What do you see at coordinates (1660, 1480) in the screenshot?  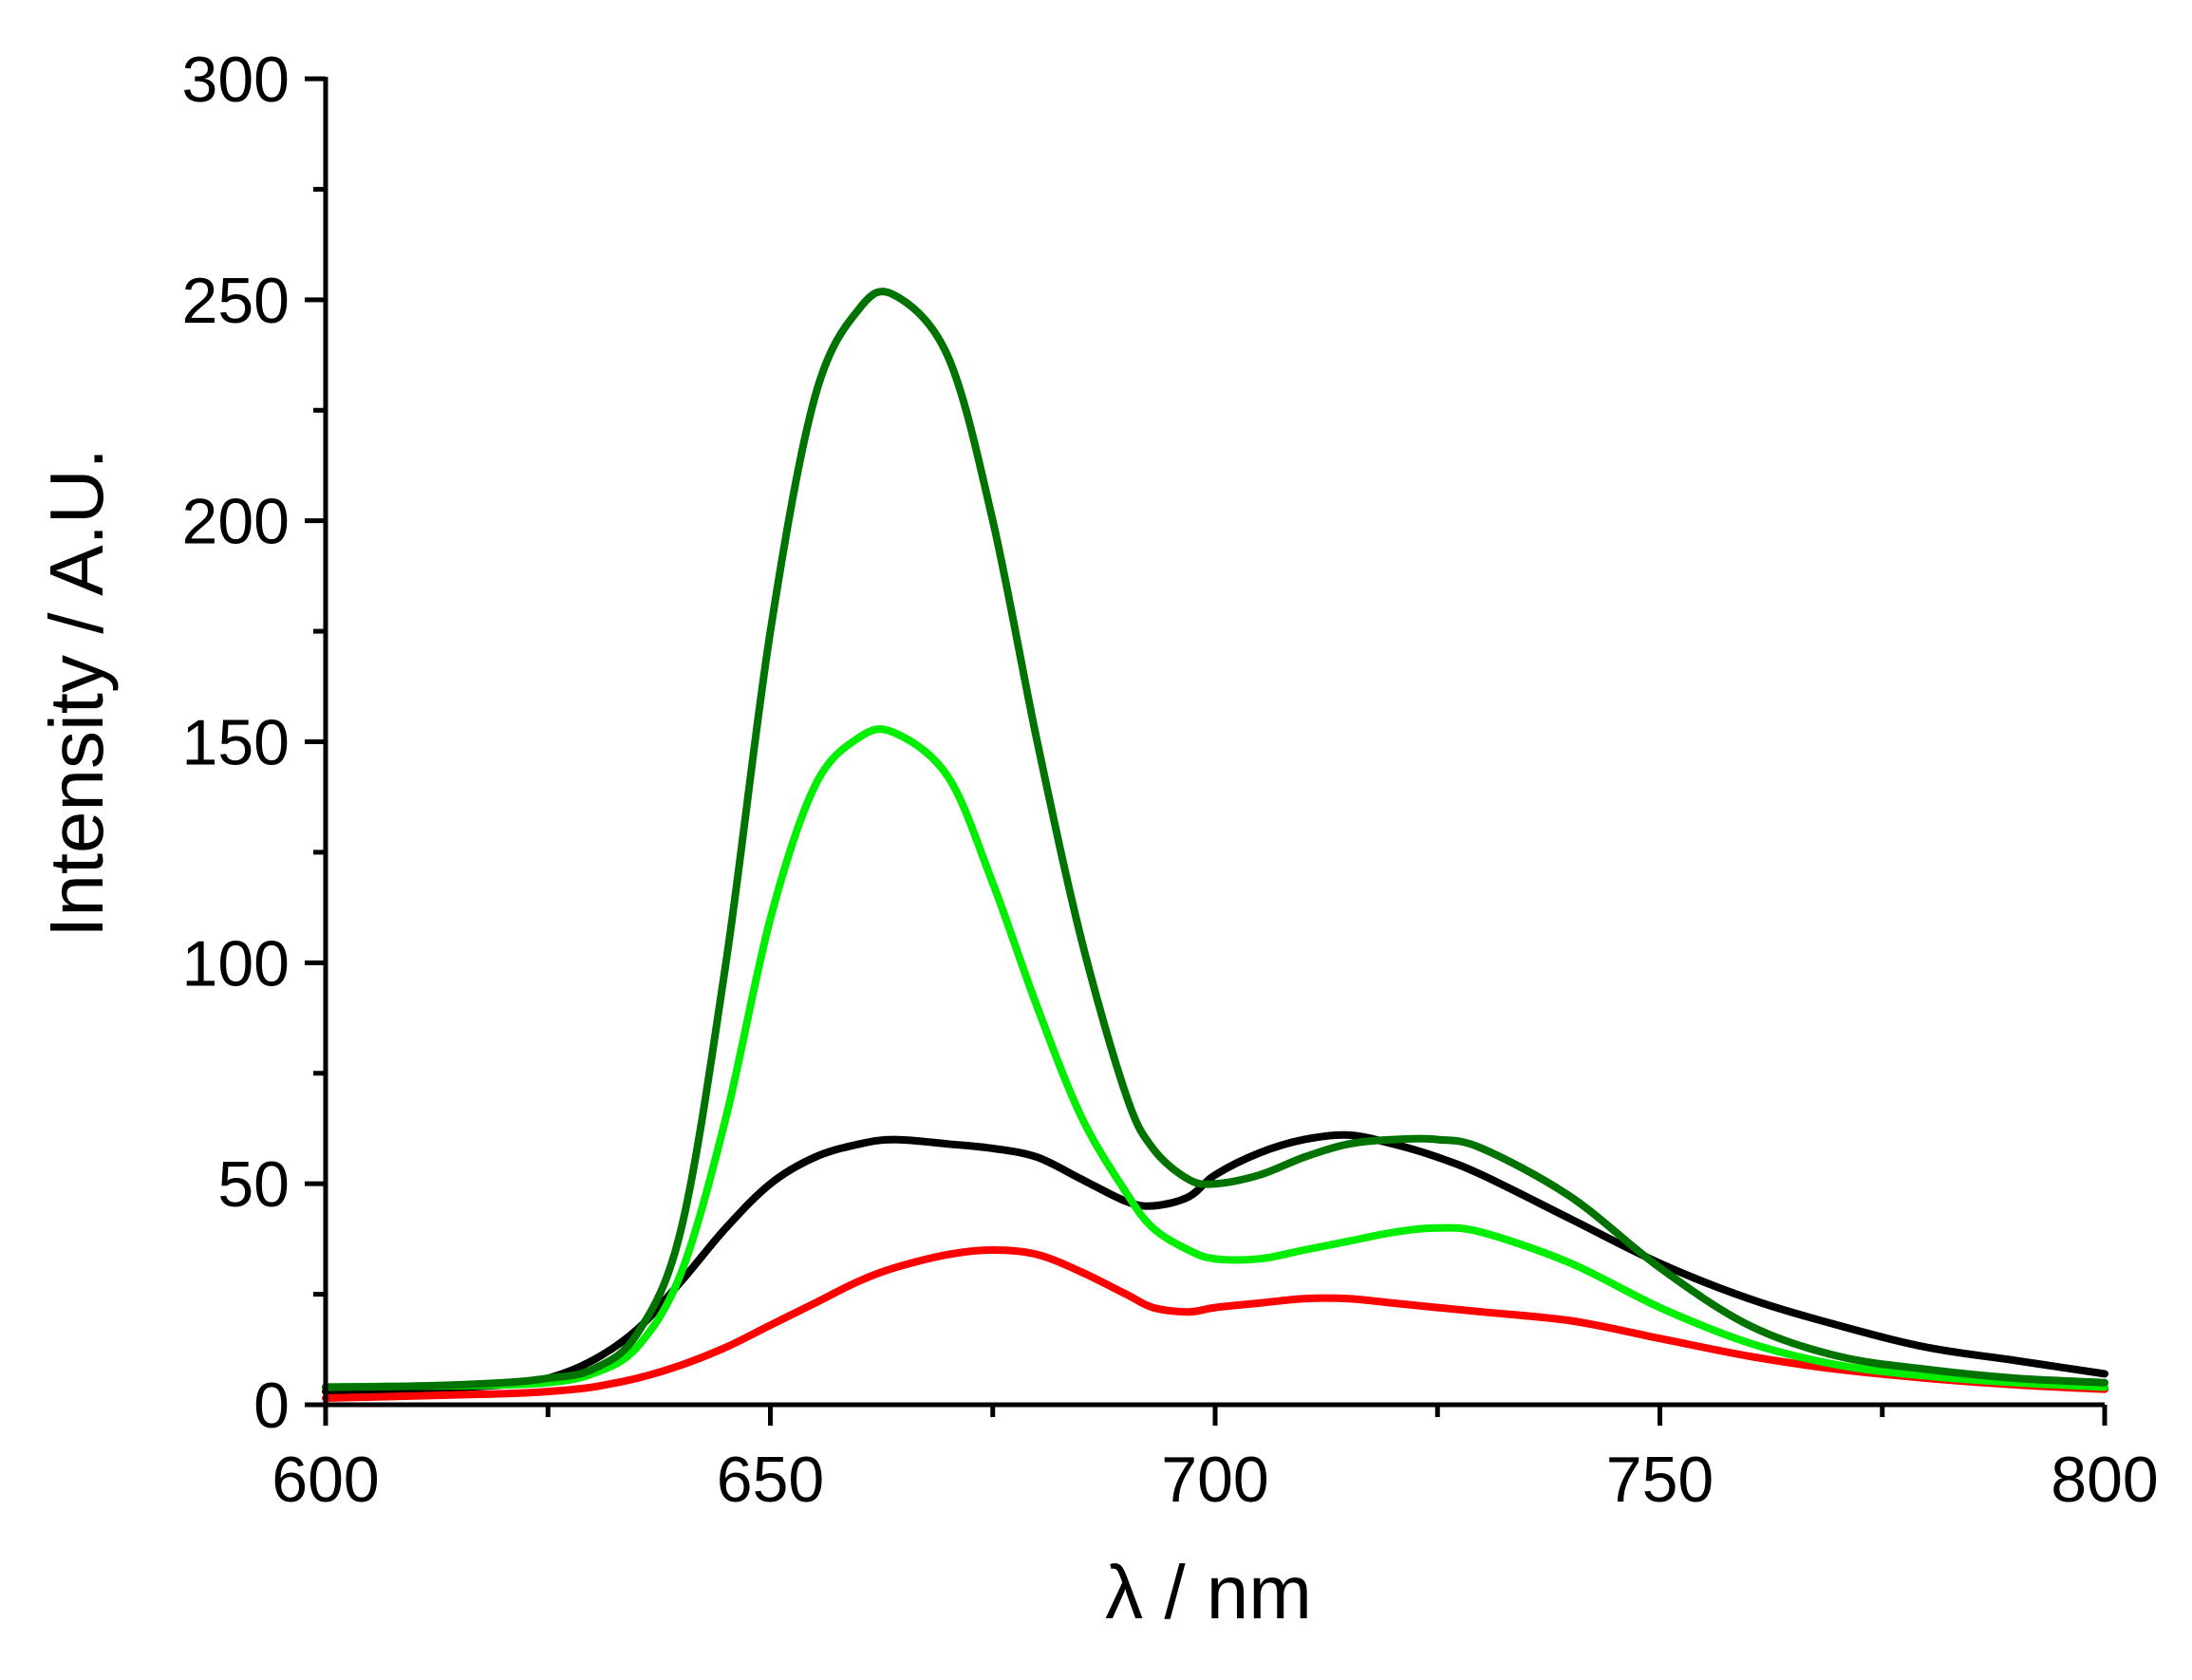 I see `x-tick-label: 750` at bounding box center [1660, 1480].